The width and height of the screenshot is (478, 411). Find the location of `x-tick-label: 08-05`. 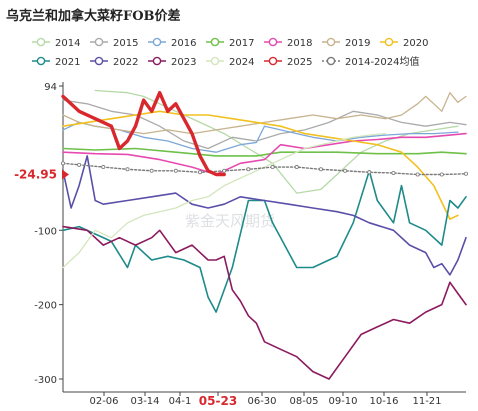

x-tick-label: 08-05 is located at coordinates (303, 401).